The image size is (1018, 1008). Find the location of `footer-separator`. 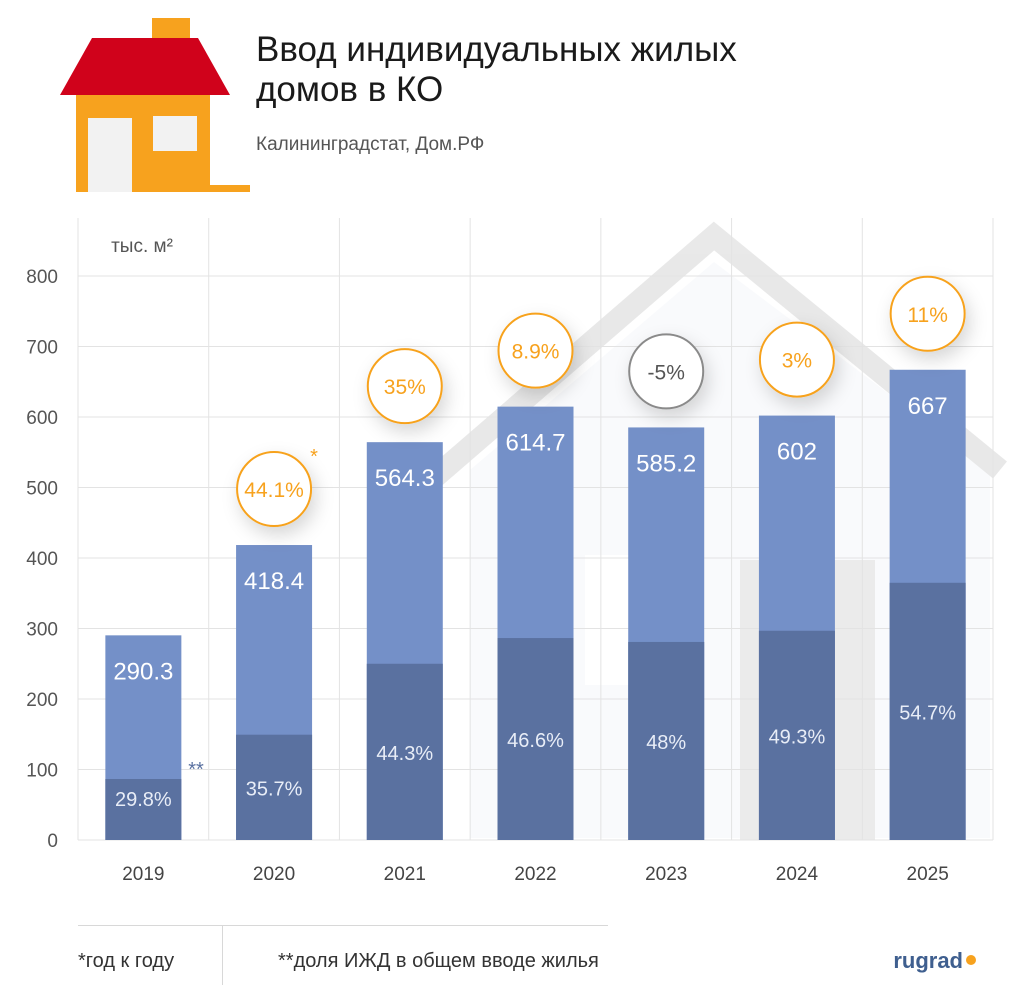

footer-separator is located at coordinates (222, 955).